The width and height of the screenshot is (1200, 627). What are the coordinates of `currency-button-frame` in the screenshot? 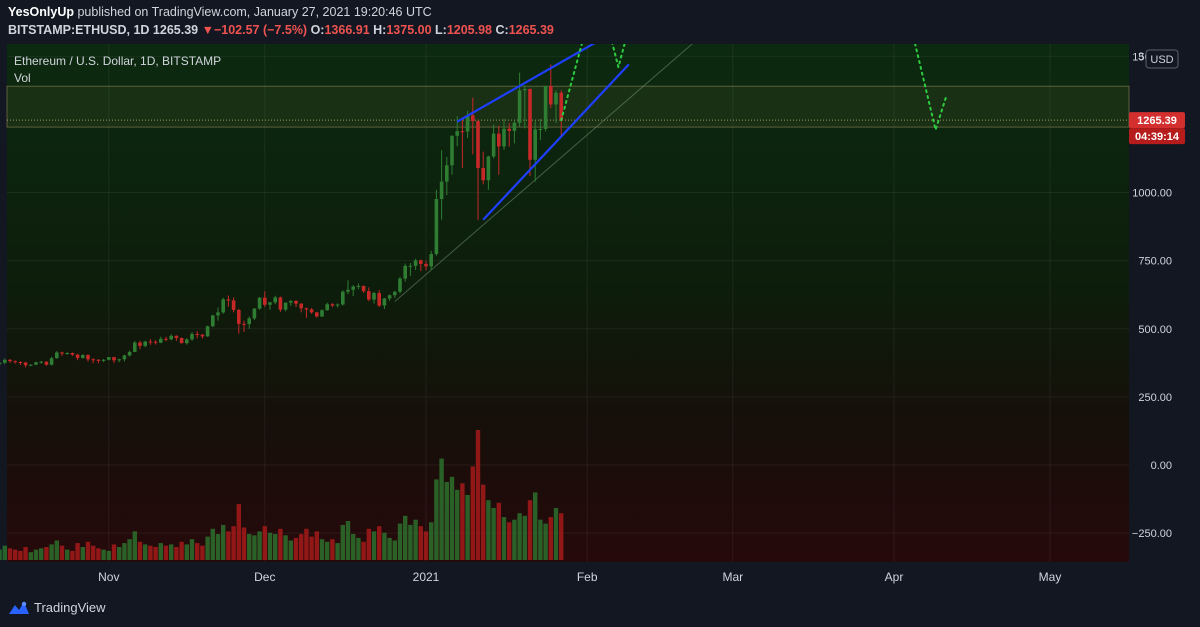 It's located at (1162, 59).